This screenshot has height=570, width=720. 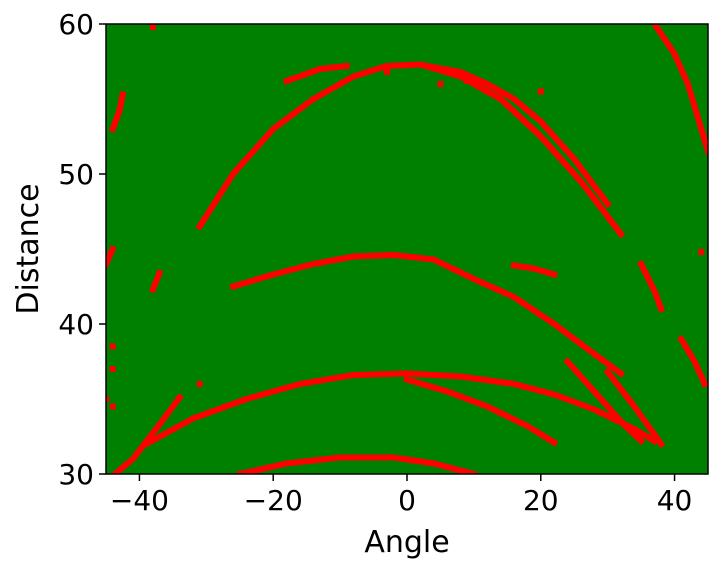 What do you see at coordinates (147, 433) in the screenshot?
I see `highlight-curve-arc-36-left` at bounding box center [147, 433].